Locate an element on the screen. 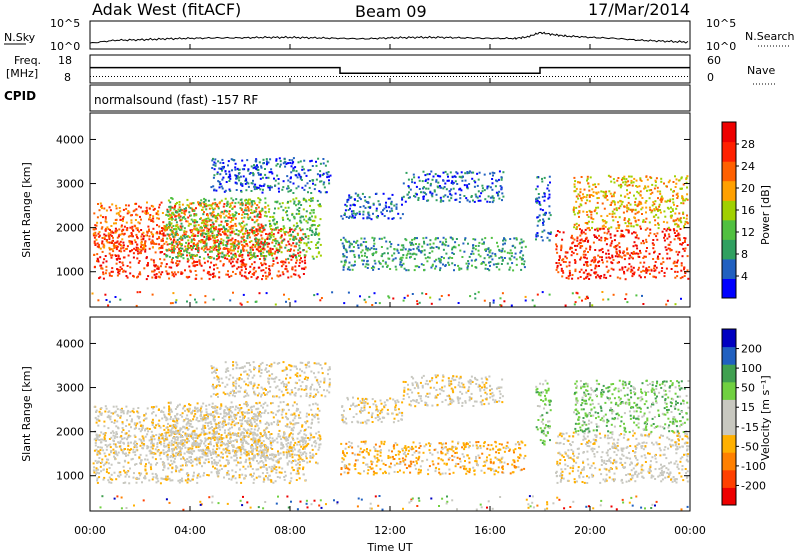  freq-line is located at coordinates (390, 70).